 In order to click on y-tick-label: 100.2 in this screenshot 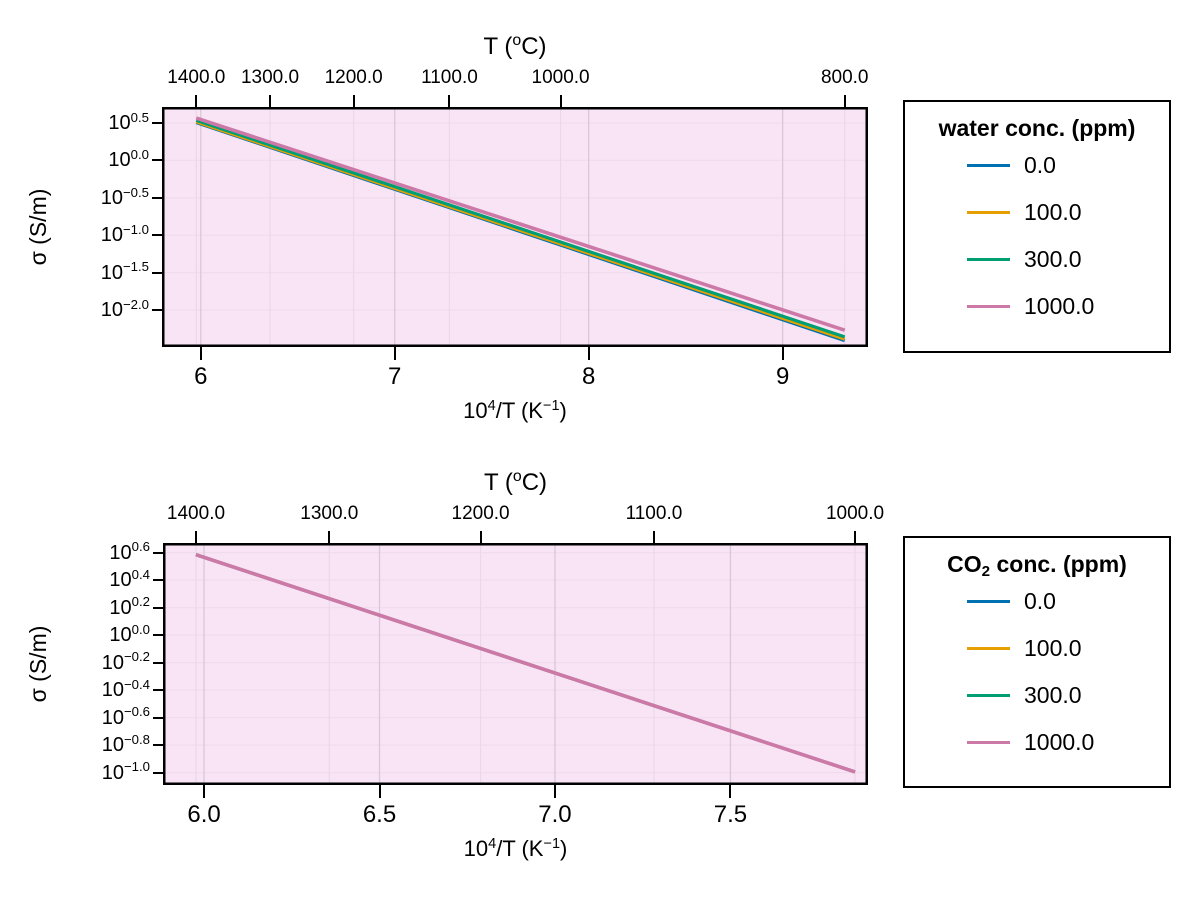, I will do `click(95, 607)`.